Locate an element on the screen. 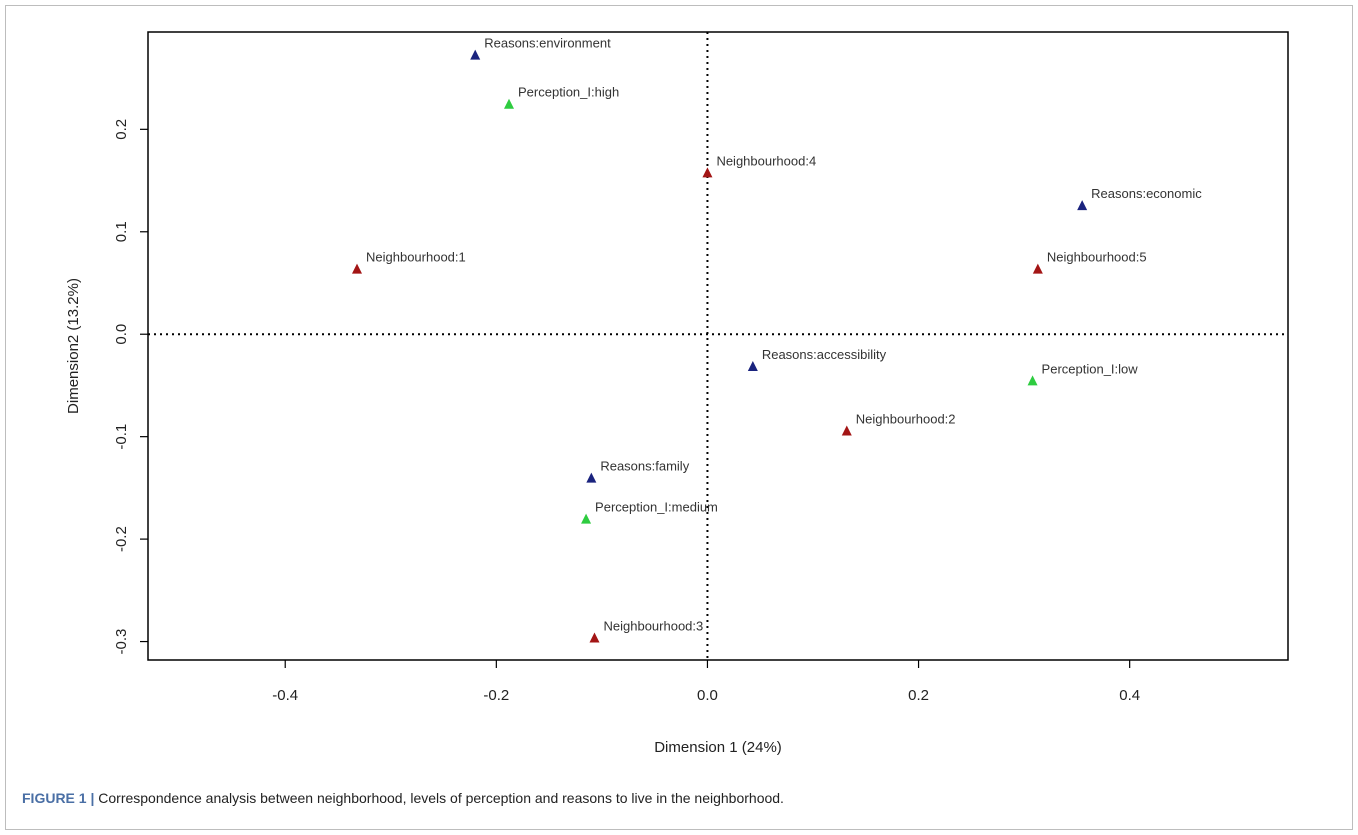 The image size is (1358, 835). x-axis-label: Dimension 1 (24%) is located at coordinates (718, 747).